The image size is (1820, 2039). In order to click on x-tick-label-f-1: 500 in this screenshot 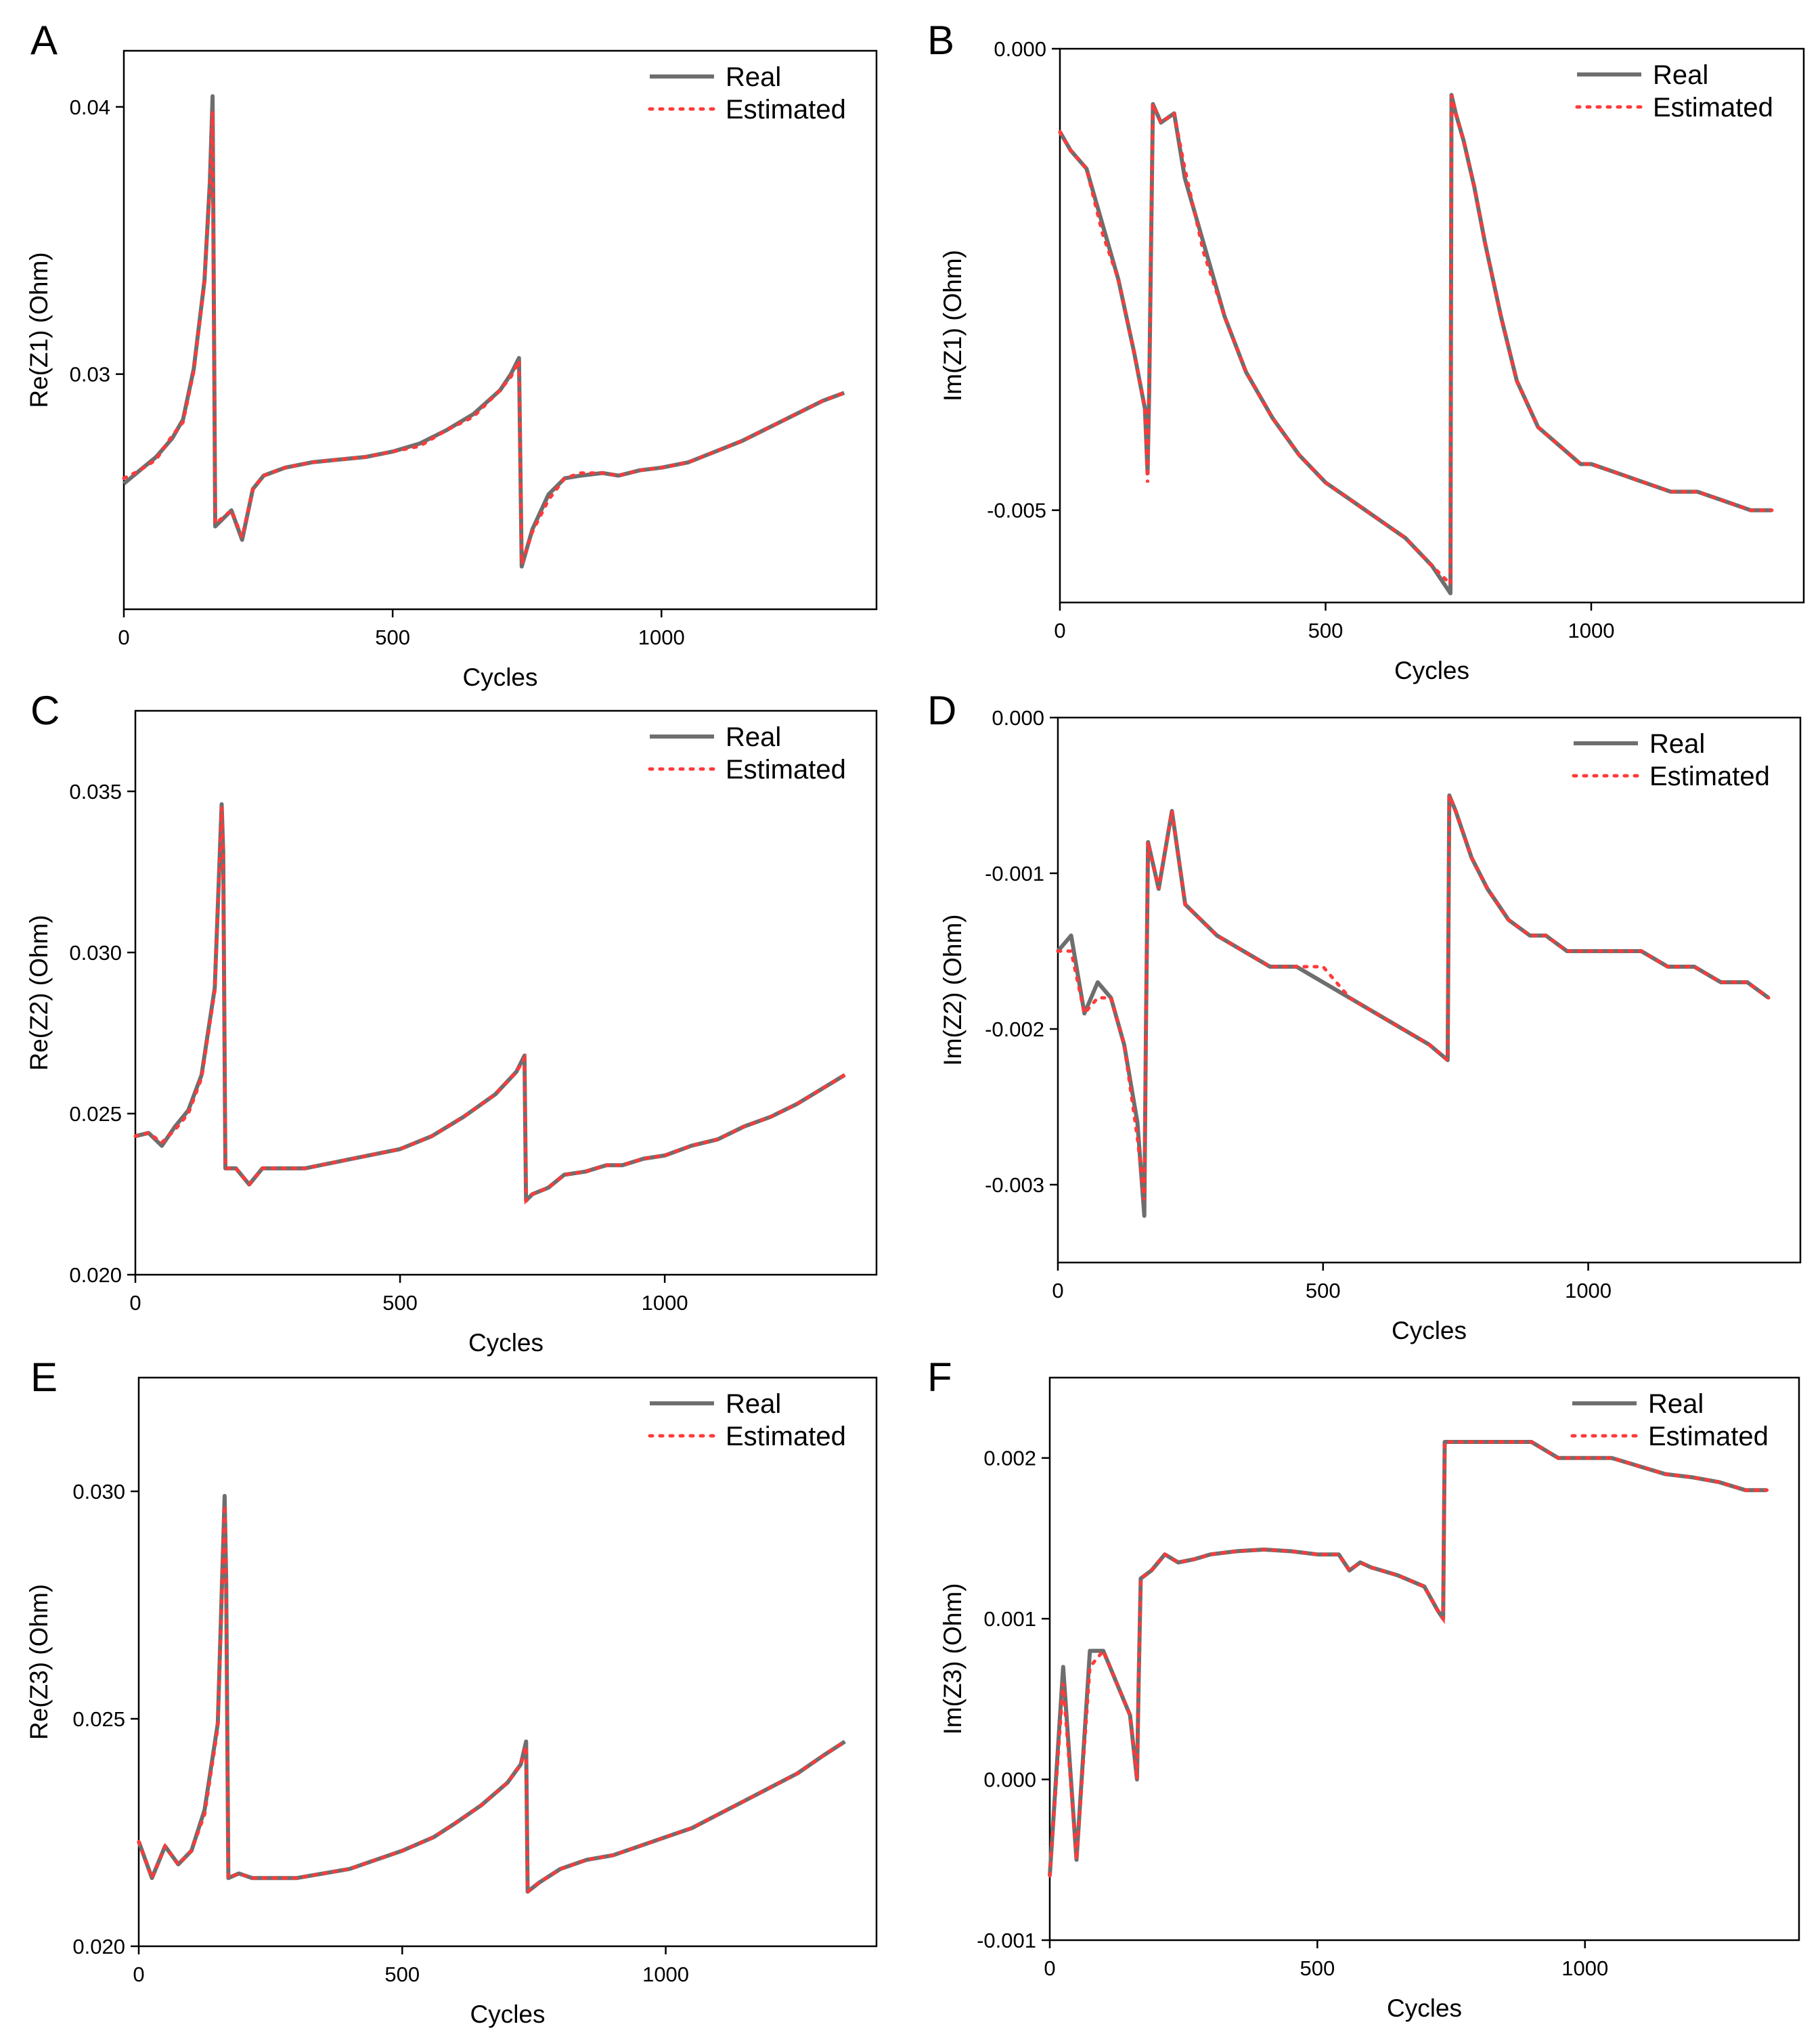, I will do `click(1317, 1968)`.